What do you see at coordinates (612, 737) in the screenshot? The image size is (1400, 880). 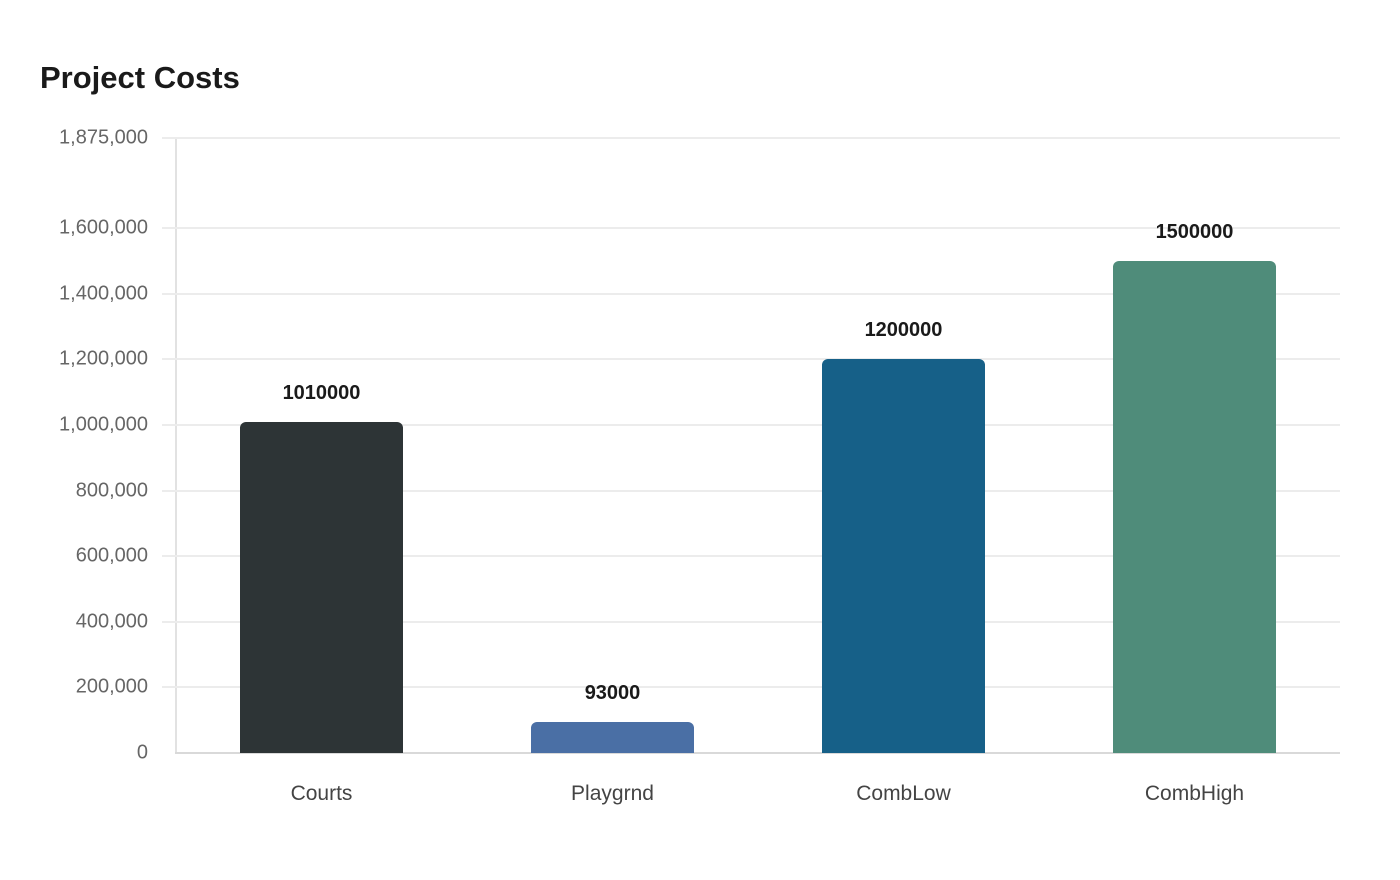 I see `bar-playgrnd` at bounding box center [612, 737].